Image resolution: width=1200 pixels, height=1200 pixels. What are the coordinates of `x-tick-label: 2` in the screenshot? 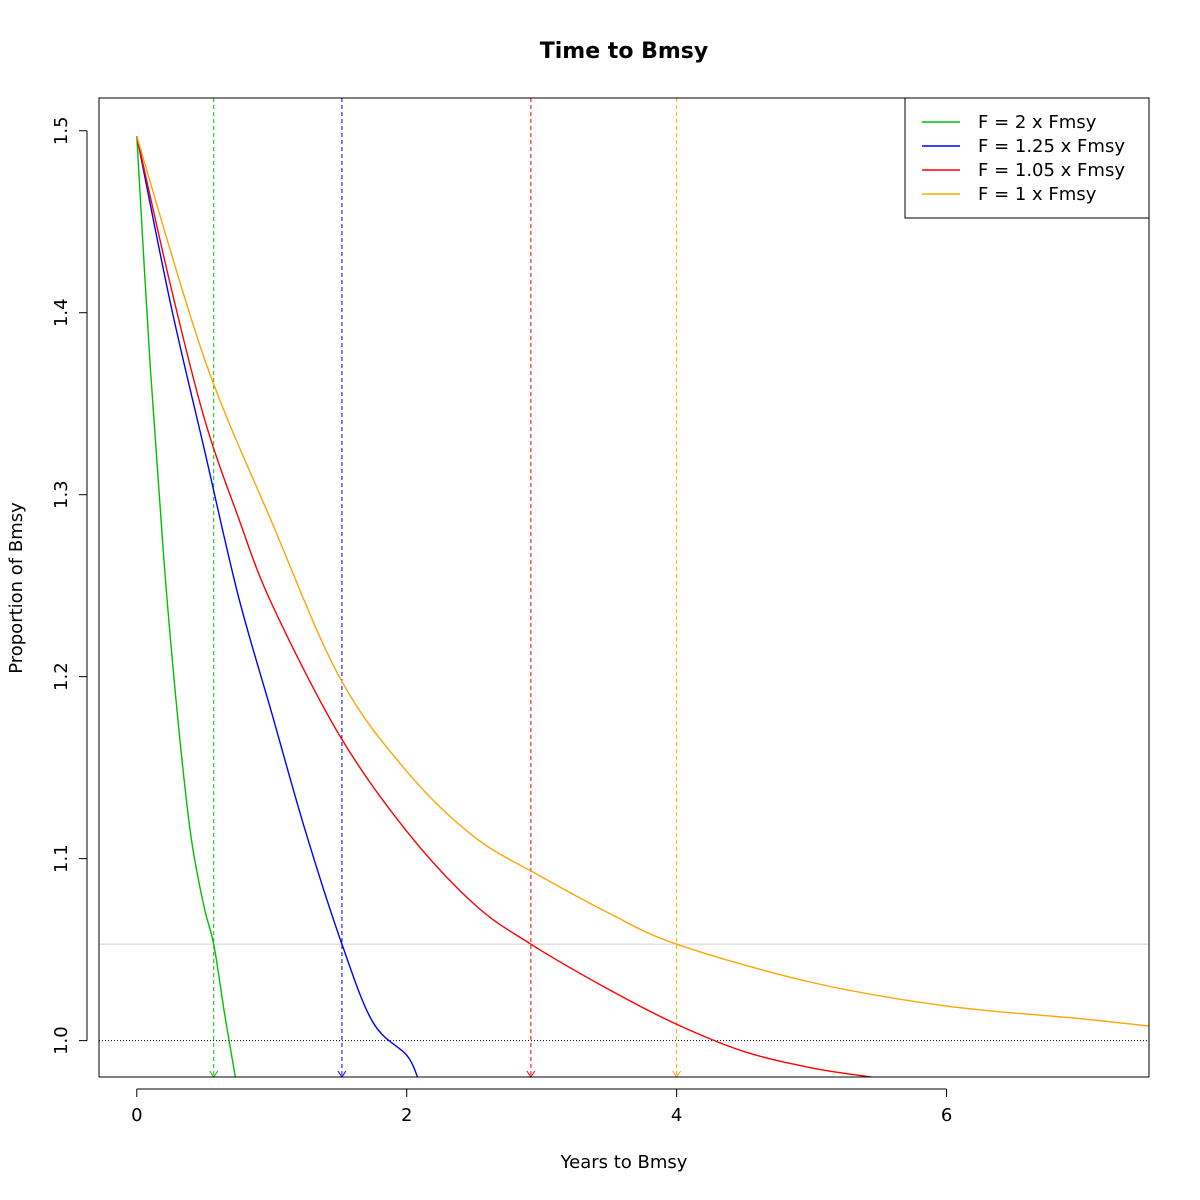 It's located at (406, 1115).